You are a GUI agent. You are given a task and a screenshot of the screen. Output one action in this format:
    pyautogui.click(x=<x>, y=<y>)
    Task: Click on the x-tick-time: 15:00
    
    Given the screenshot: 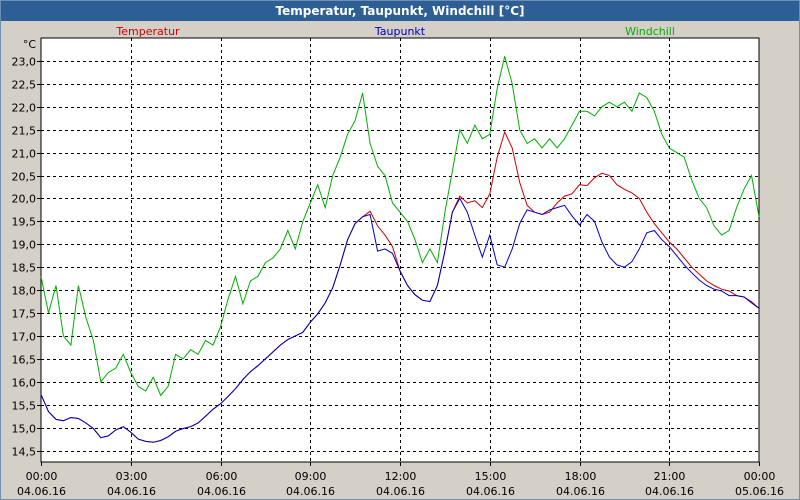 What is the action you would take?
    pyautogui.click(x=491, y=476)
    